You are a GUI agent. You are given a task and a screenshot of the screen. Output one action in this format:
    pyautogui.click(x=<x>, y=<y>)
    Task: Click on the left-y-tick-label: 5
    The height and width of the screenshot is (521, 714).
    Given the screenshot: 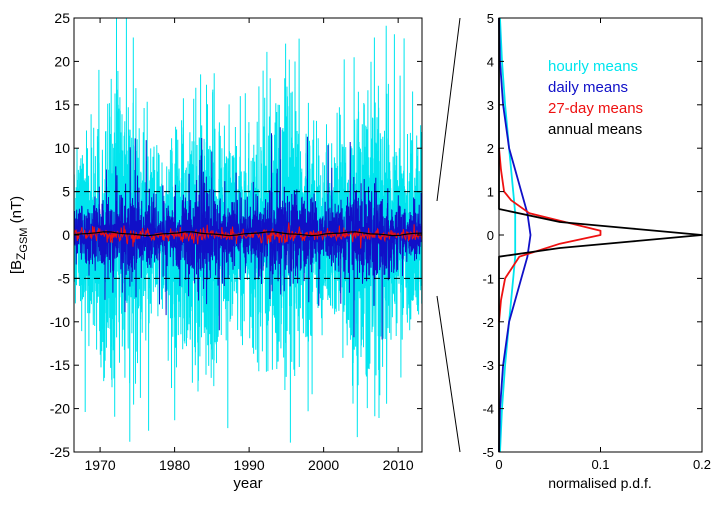 What is the action you would take?
    pyautogui.click(x=66, y=192)
    